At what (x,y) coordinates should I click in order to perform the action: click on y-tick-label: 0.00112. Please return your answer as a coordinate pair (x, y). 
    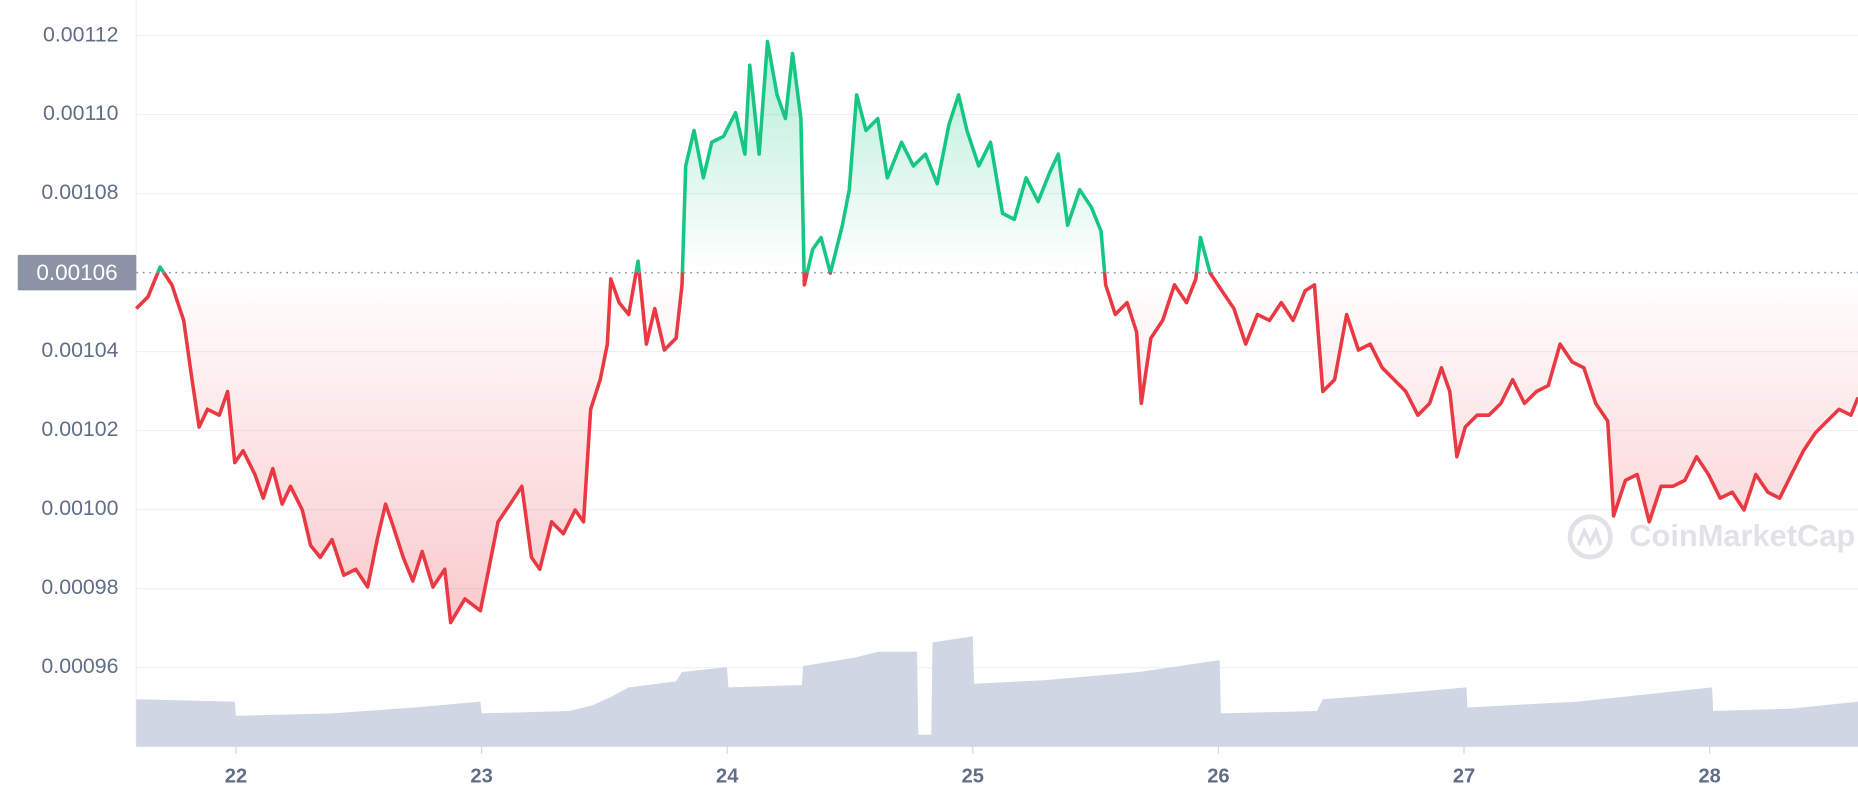
    Looking at the image, I should click on (80, 34).